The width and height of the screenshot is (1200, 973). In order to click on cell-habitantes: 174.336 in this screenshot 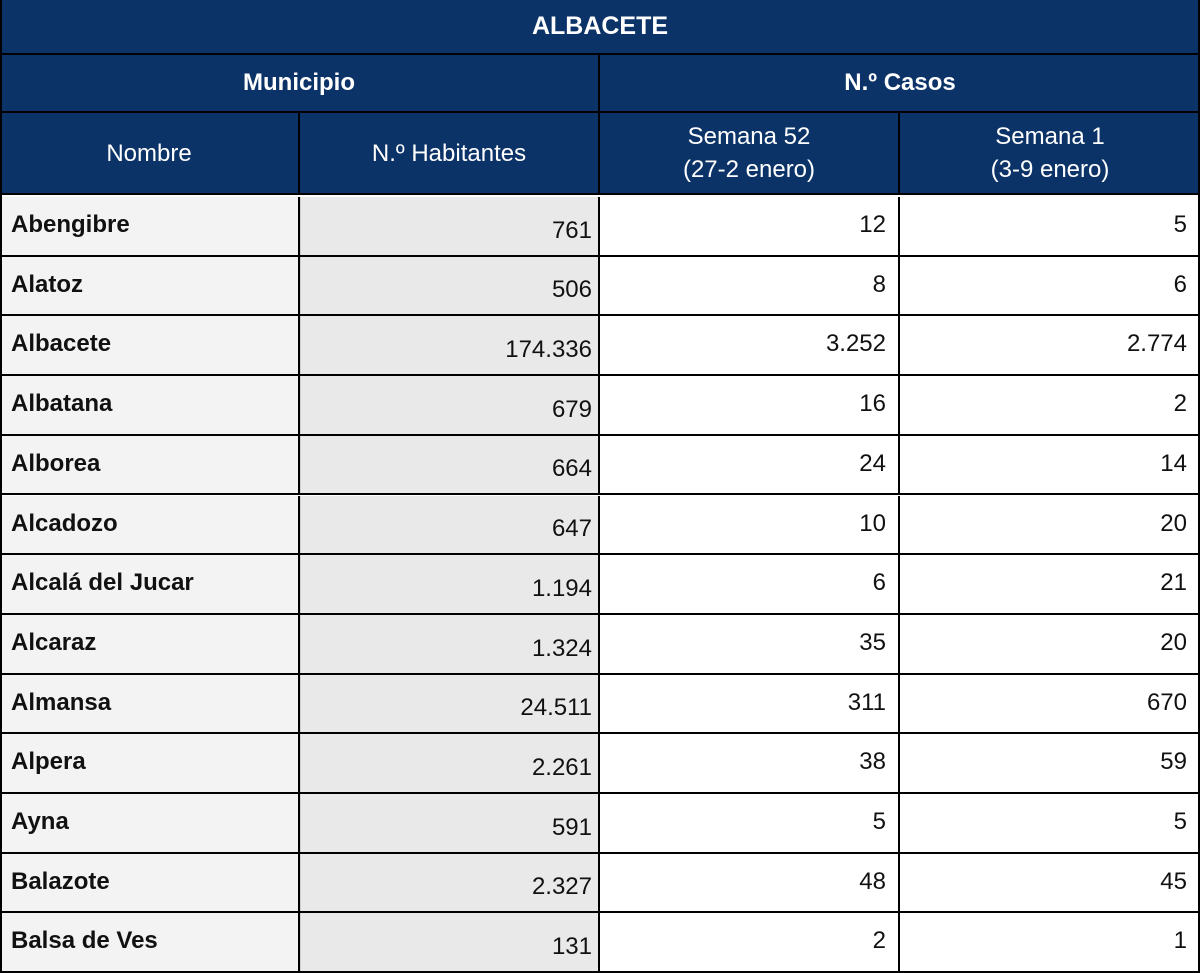, I will do `click(450, 345)`.